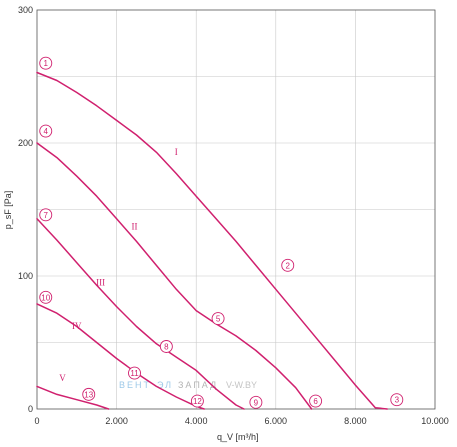 Image resolution: width=457 pixels, height=447 pixels. Describe the element at coordinates (196, 421) in the screenshot. I see `x-tick-label: 4.000` at that location.